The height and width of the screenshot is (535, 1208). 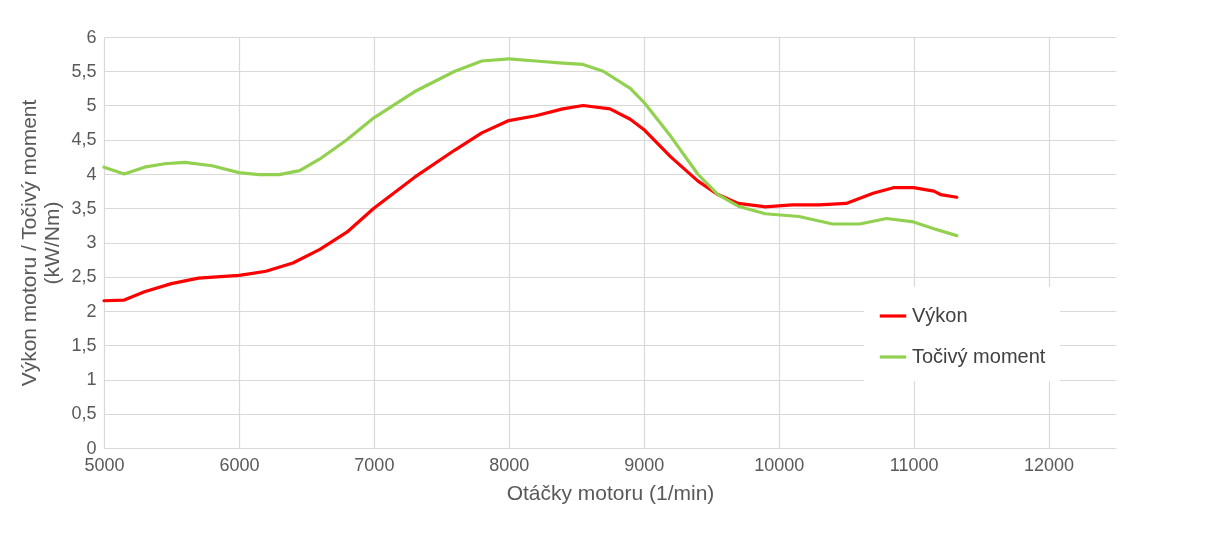 What do you see at coordinates (91, 36) in the screenshot?
I see `y-tick-label: 6` at bounding box center [91, 36].